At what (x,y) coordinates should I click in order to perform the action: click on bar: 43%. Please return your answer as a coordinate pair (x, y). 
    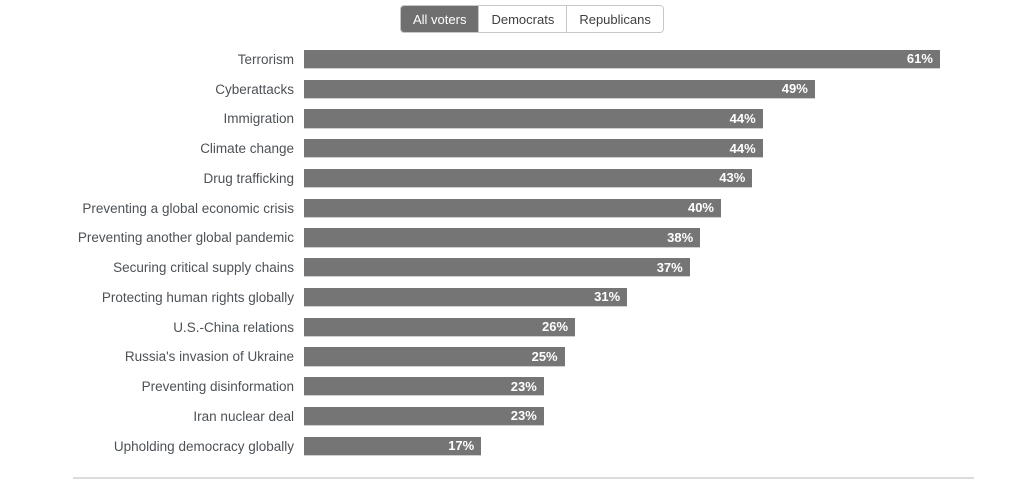
    Looking at the image, I should click on (528, 178).